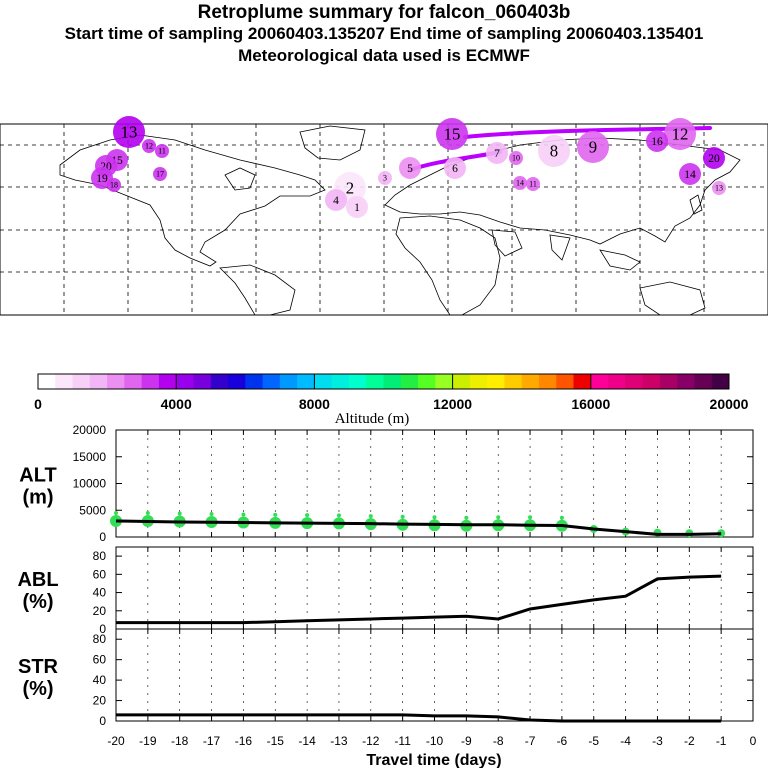  I want to click on met-data-note: Meteorological data used is ECMWF, so click(384, 55).